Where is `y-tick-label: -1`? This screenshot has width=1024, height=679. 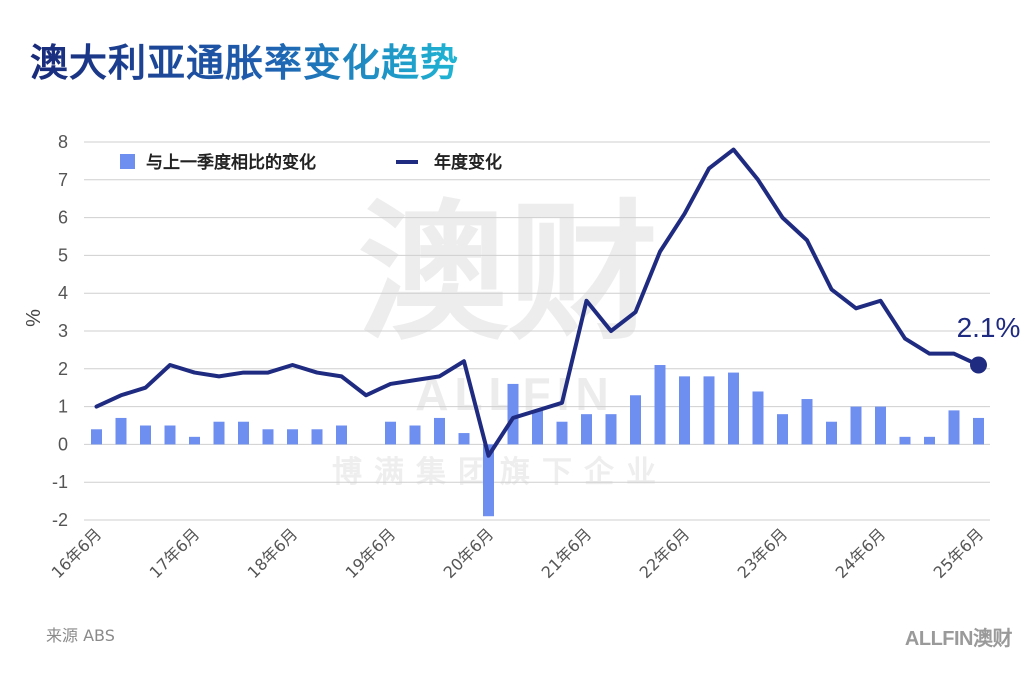 y-tick-label: -1 is located at coordinates (60, 482).